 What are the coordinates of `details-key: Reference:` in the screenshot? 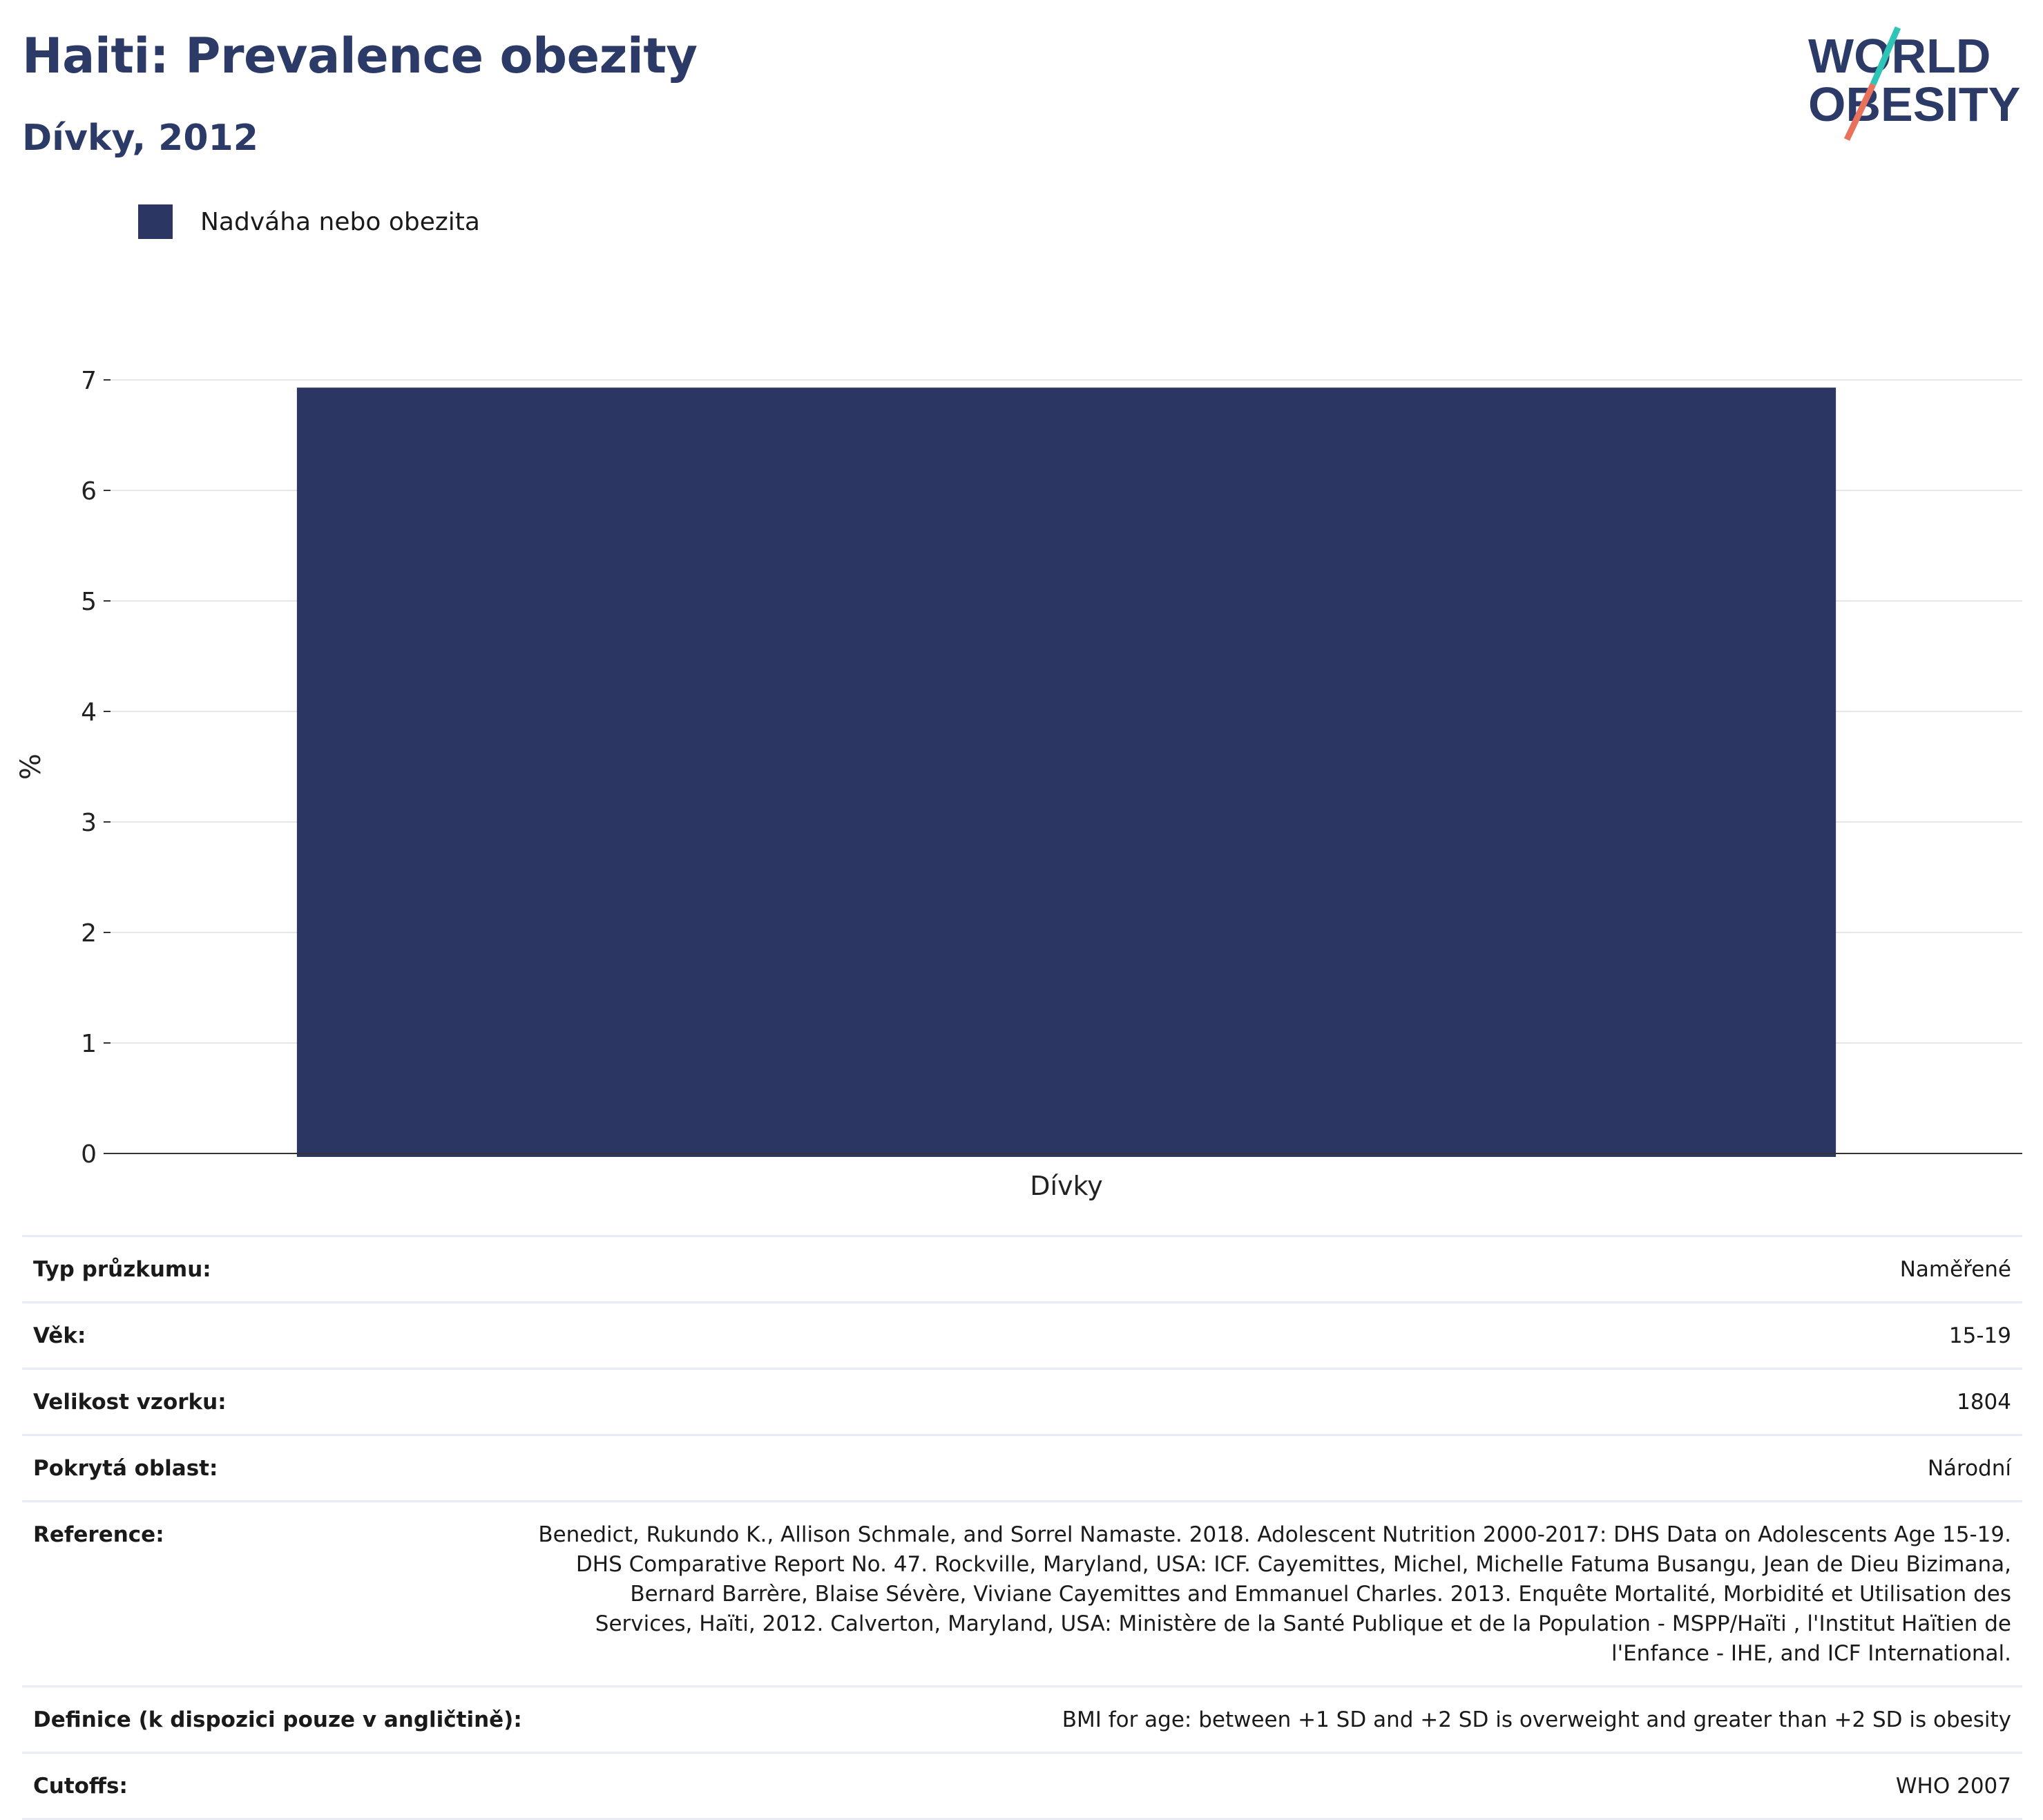 It's located at (98, 1534).